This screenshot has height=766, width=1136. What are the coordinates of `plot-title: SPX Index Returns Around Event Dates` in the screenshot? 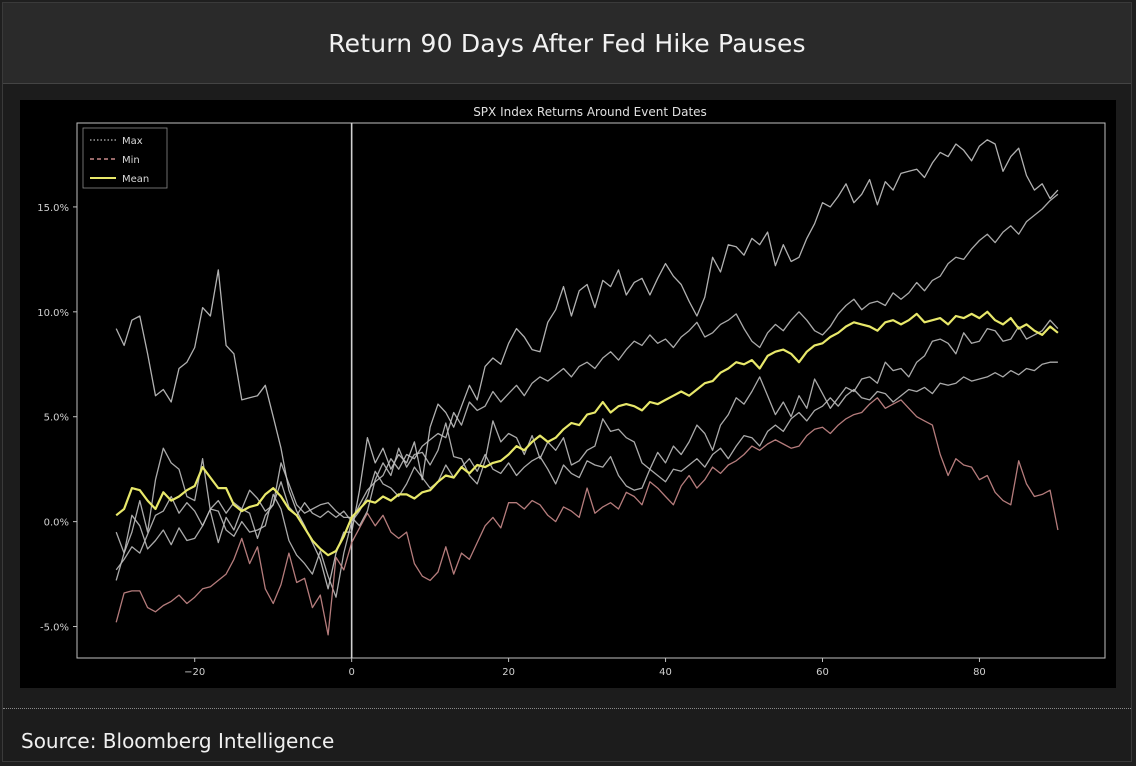 It's located at (590, 112).